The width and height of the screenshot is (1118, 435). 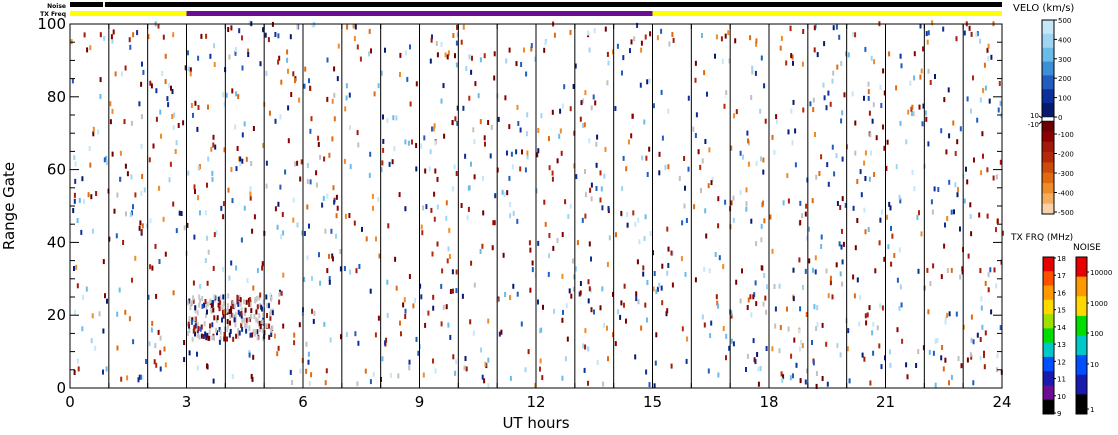 I want to click on velocity-tick-label: 300, so click(x=1064, y=60).